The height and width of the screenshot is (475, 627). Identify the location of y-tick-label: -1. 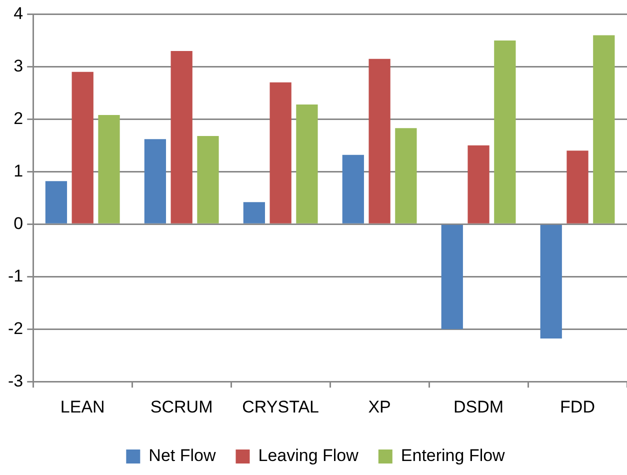
(16, 276).